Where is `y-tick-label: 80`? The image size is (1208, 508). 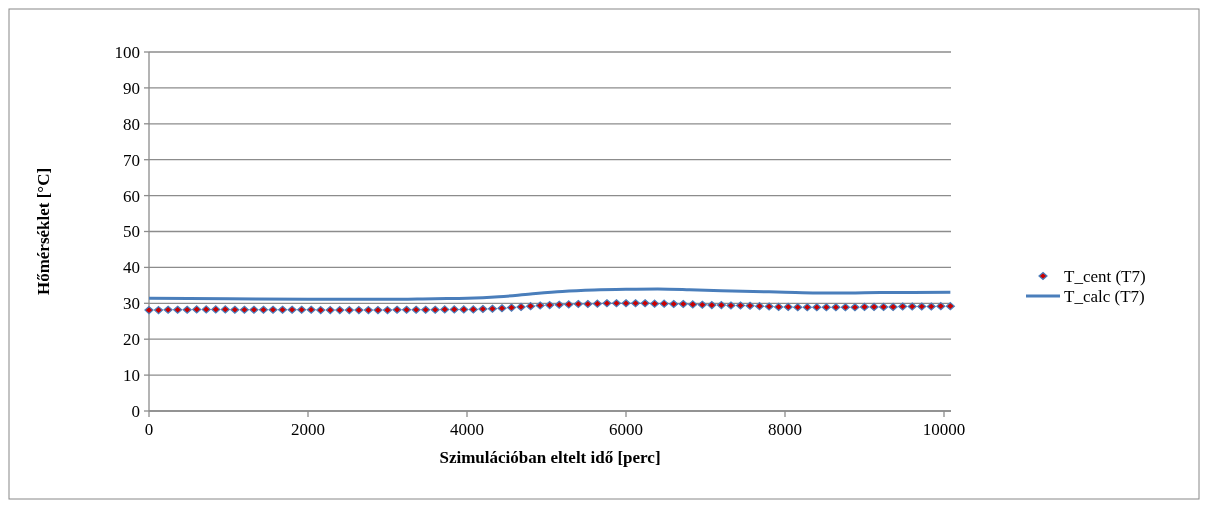 y-tick-label: 80 is located at coordinates (131, 124).